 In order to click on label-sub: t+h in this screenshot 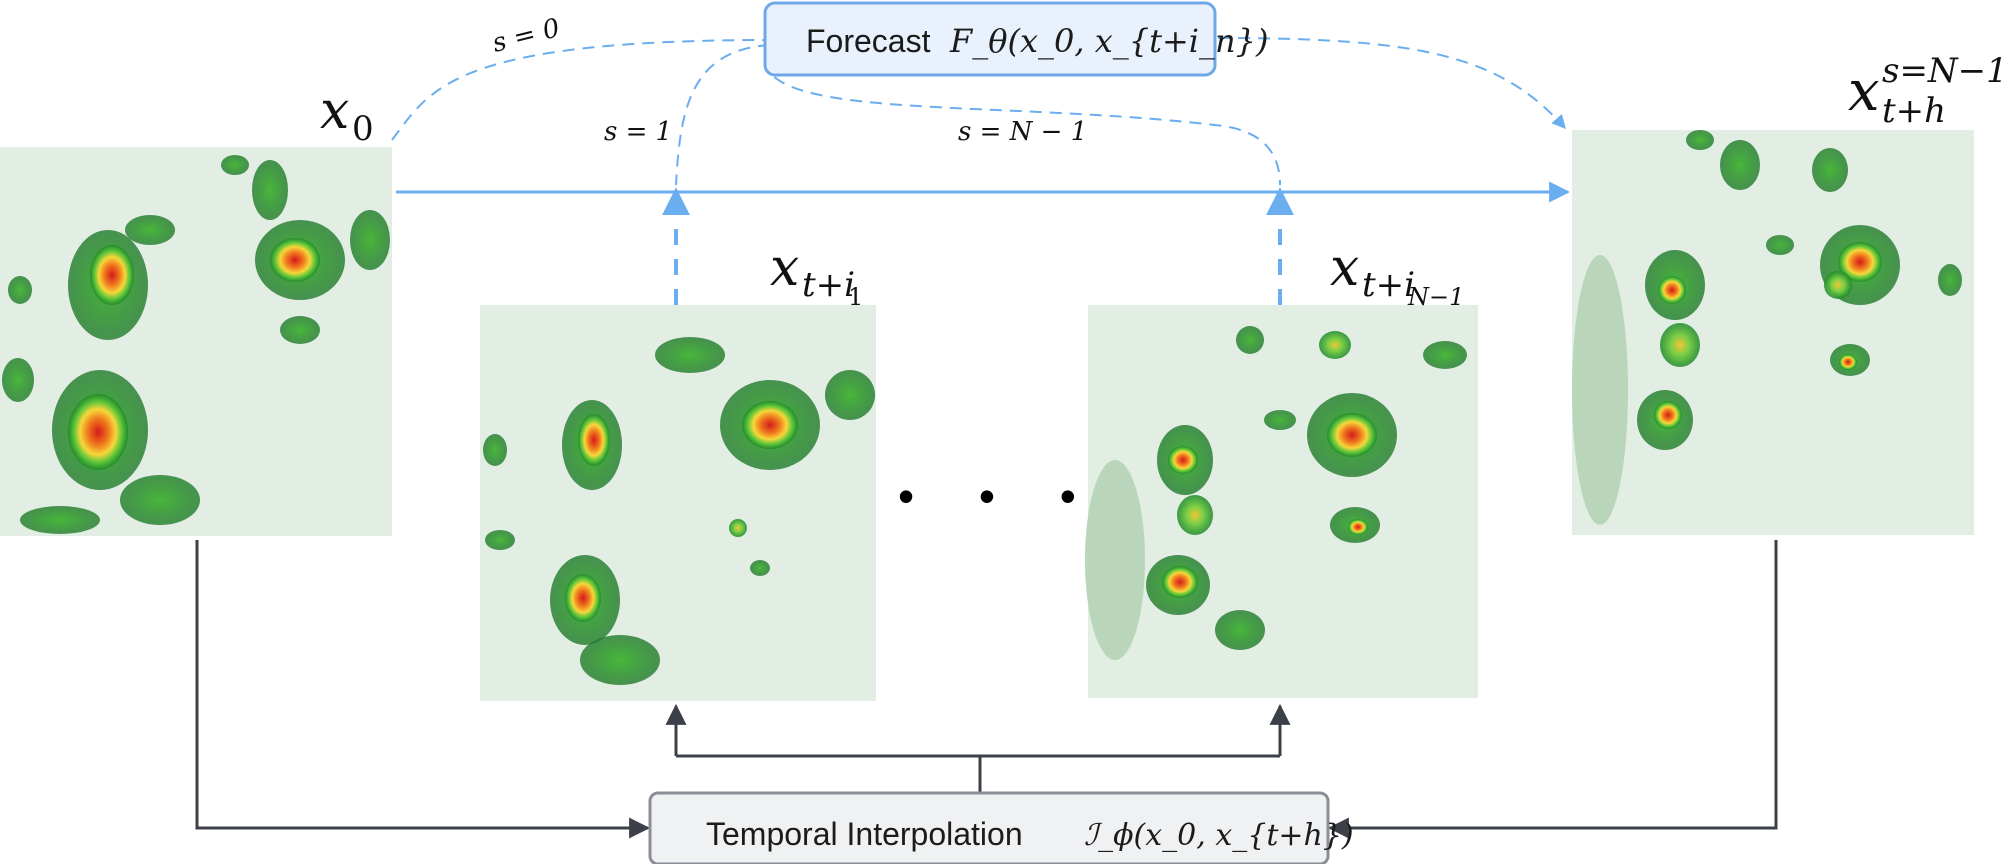, I will do `click(1914, 111)`.